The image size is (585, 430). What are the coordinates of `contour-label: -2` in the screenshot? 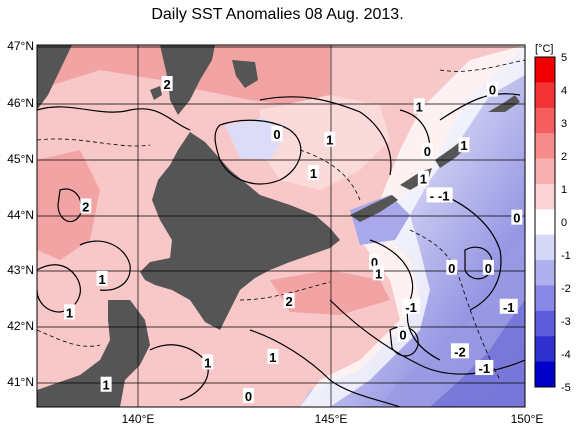 It's located at (460, 351).